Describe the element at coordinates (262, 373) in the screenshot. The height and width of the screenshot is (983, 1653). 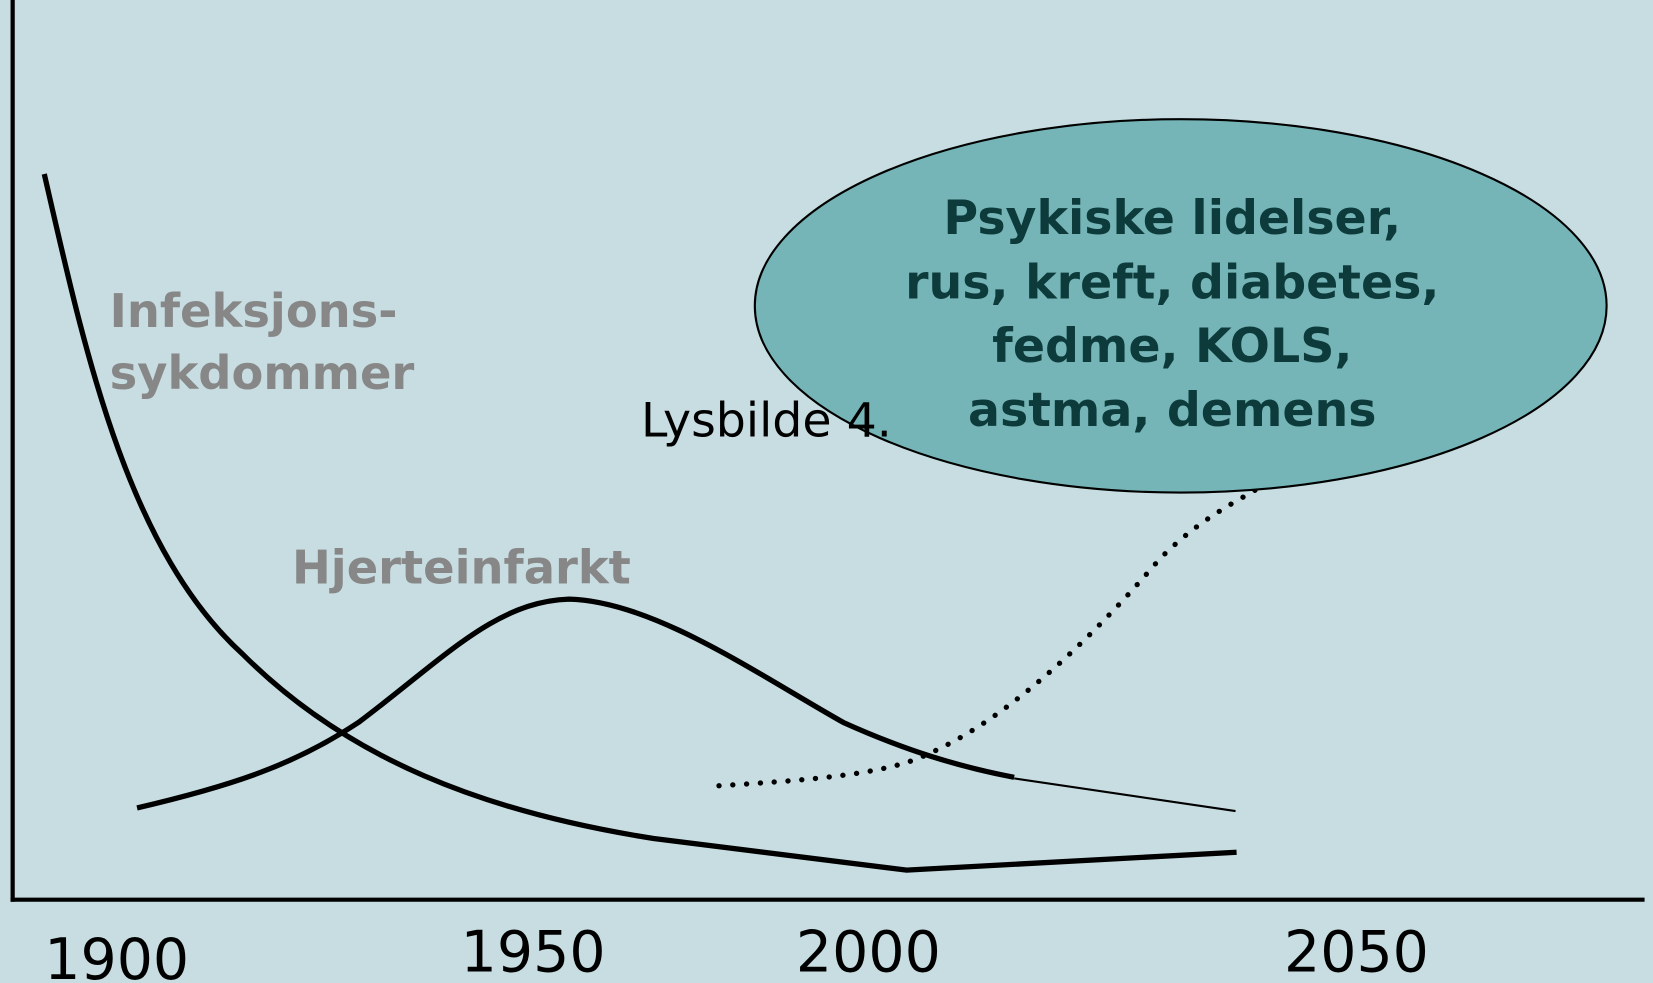
I see `curve-label: sykdommer` at that location.